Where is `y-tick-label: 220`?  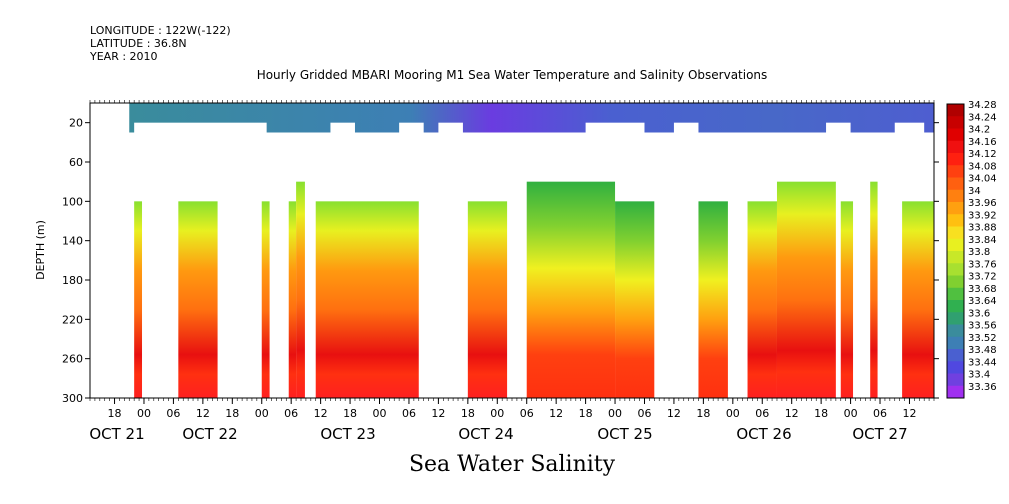 y-tick-label: 220 is located at coordinates (72, 319).